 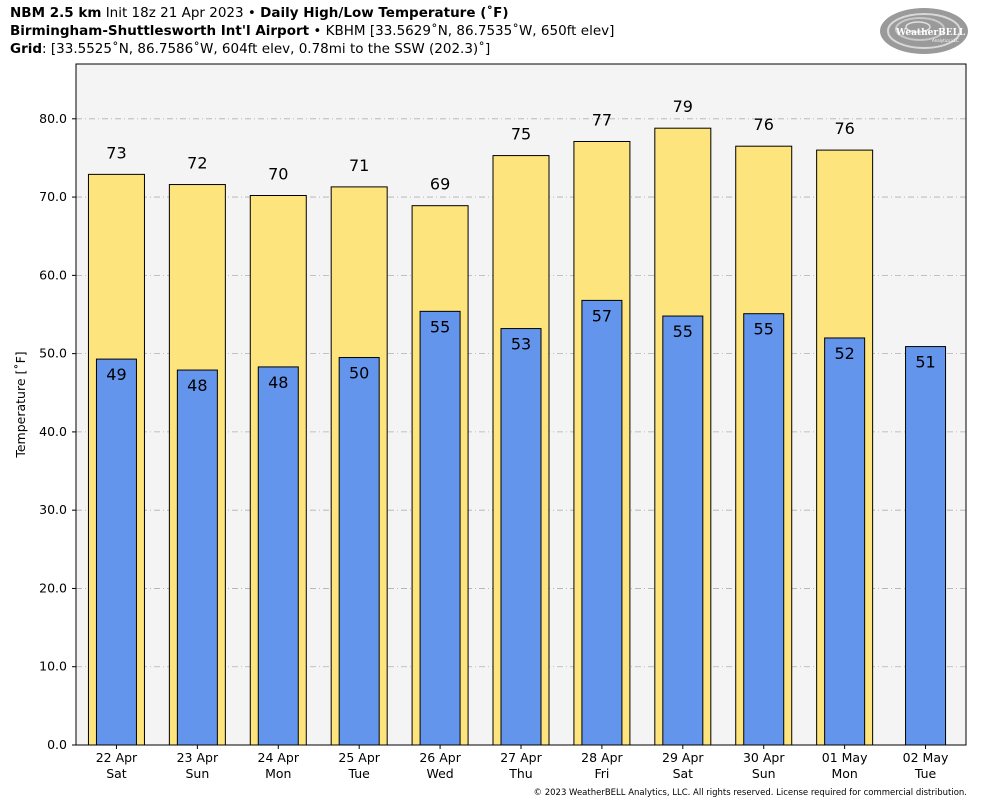 What do you see at coordinates (602, 757) in the screenshot?
I see `x-tick-date: 28 Apr` at bounding box center [602, 757].